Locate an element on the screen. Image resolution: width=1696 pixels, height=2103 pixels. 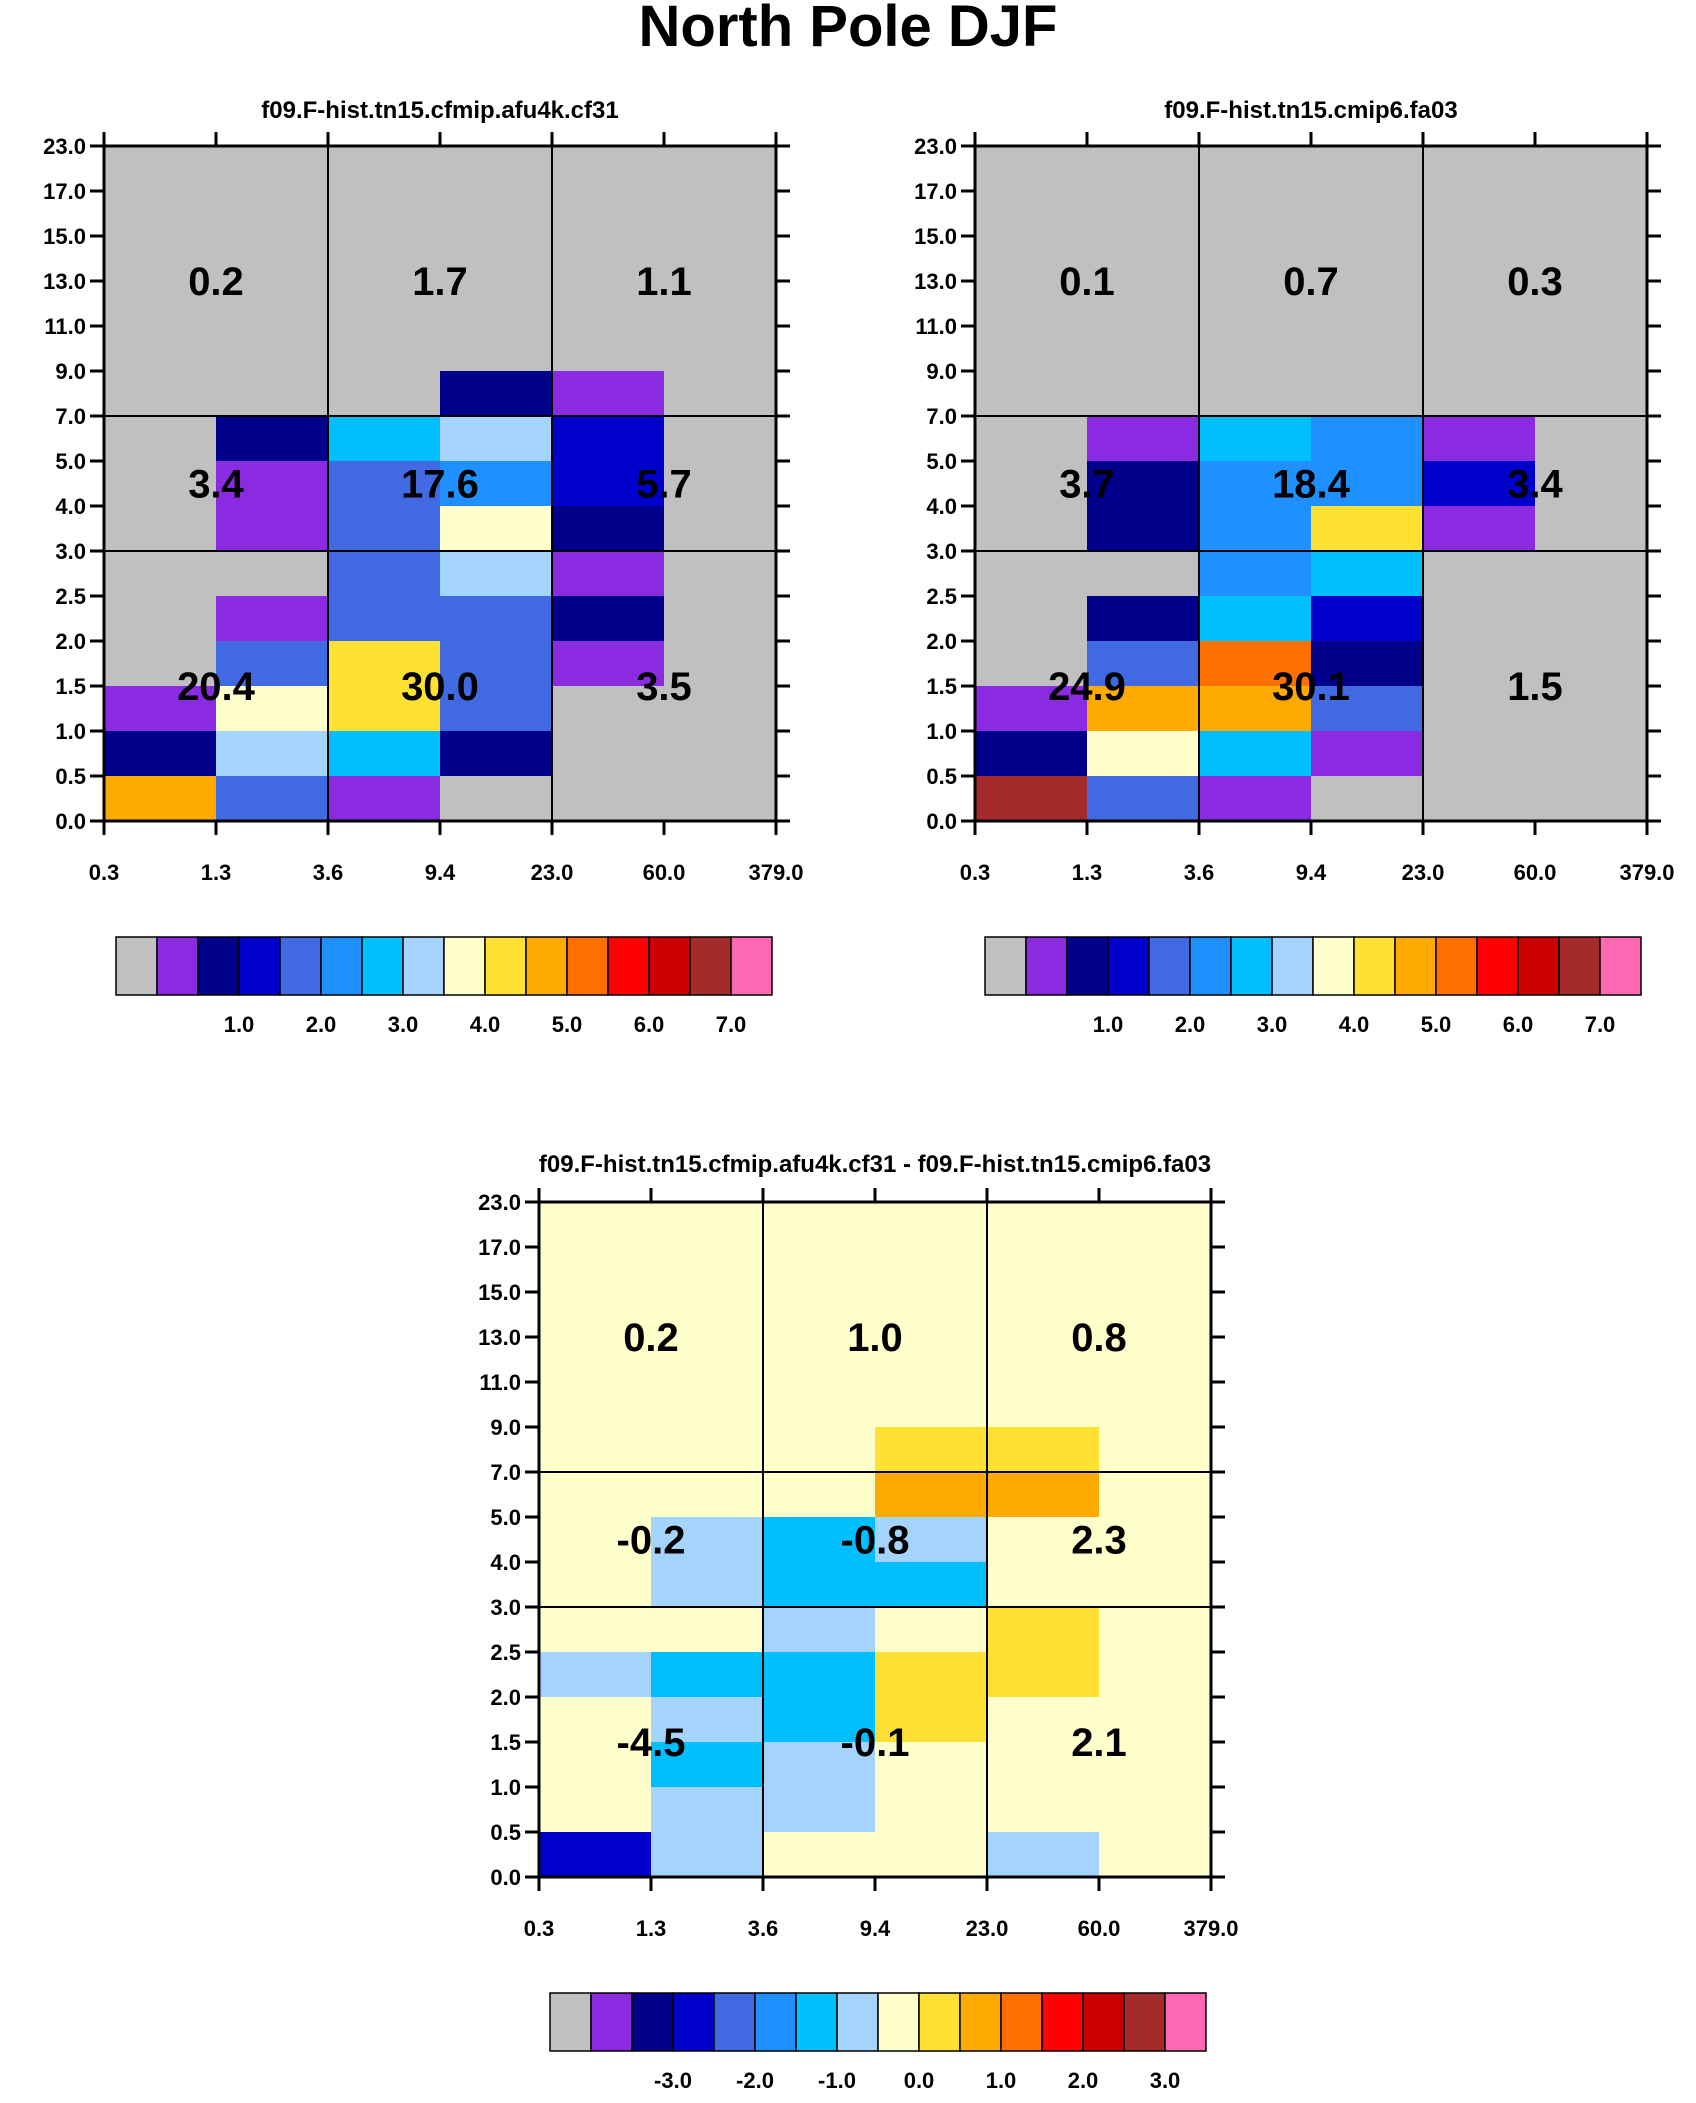
block-value-label: 3.5 is located at coordinates (664, 687).